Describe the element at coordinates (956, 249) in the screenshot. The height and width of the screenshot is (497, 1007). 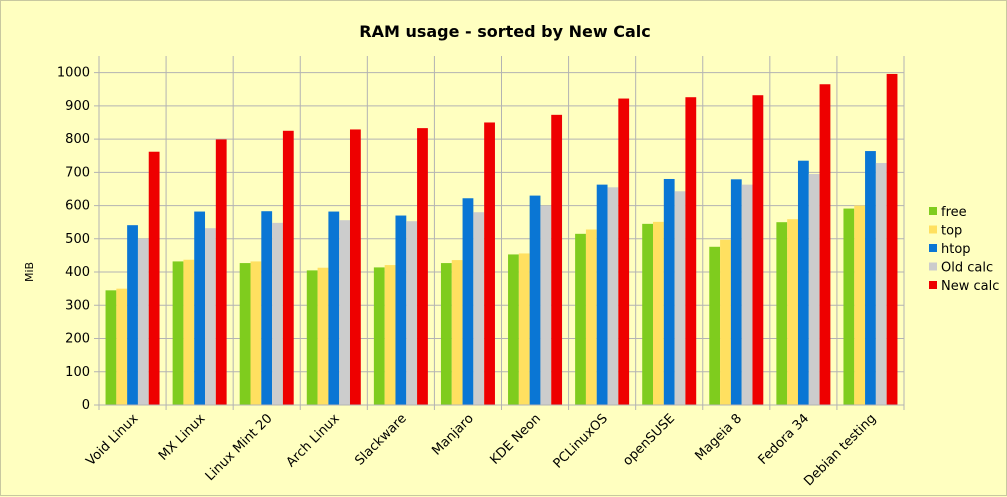
I see `legend-label: htop` at that location.